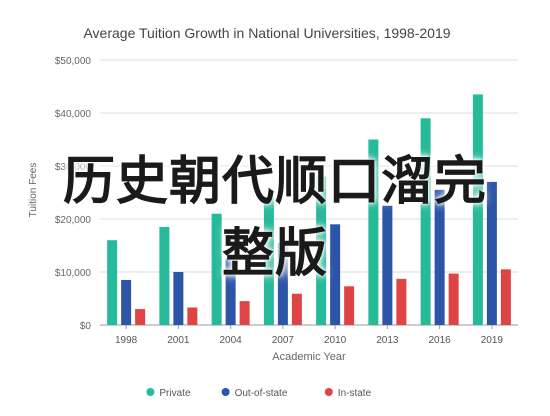 This screenshot has width=550, height=416. What do you see at coordinates (33, 190) in the screenshot?
I see `y-axis-label: Tuition Fees` at bounding box center [33, 190].